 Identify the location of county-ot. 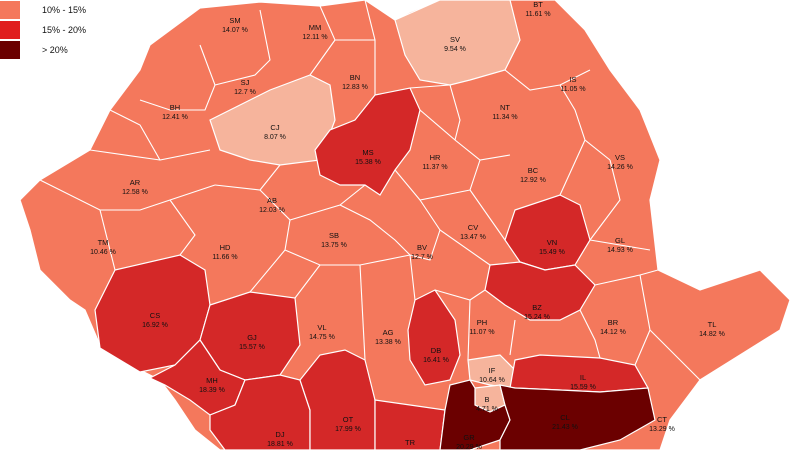
(337, 399).